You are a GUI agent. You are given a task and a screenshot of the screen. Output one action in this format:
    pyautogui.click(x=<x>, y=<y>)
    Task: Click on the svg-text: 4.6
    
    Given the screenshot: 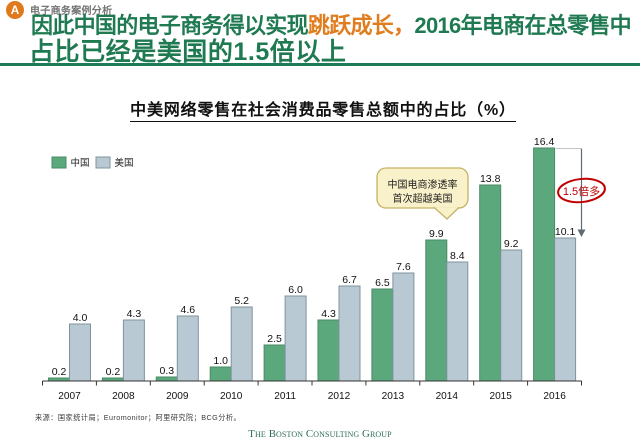 What is the action you would take?
    pyautogui.click(x=187, y=310)
    